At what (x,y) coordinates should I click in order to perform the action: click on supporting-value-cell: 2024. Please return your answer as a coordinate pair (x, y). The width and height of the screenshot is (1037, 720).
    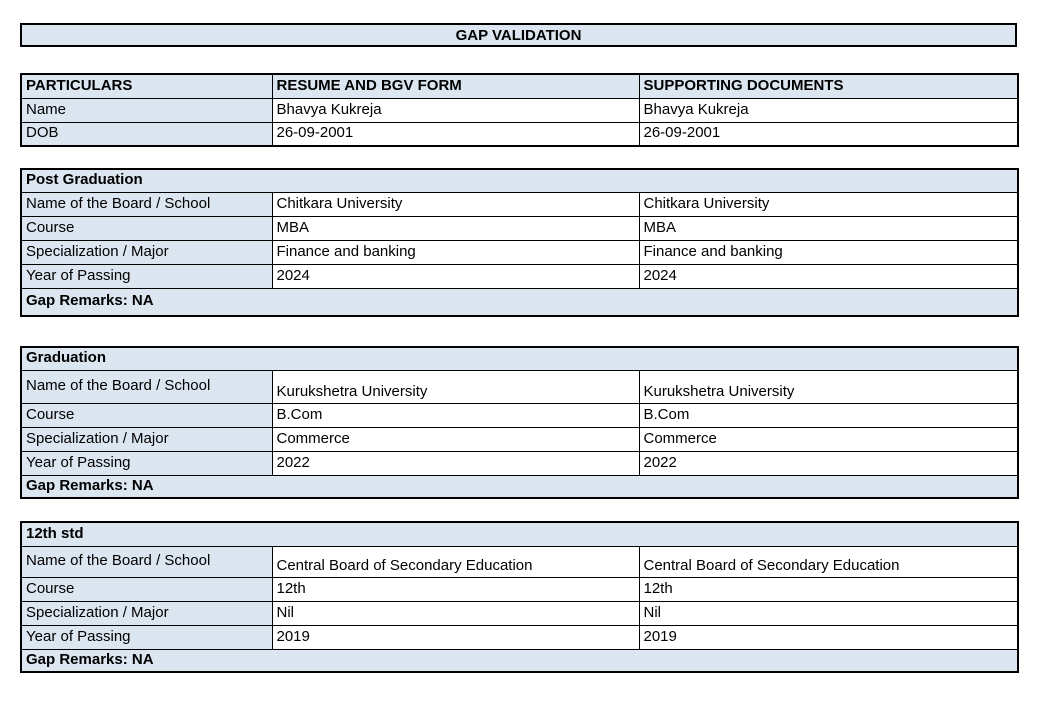
    Looking at the image, I should click on (828, 276).